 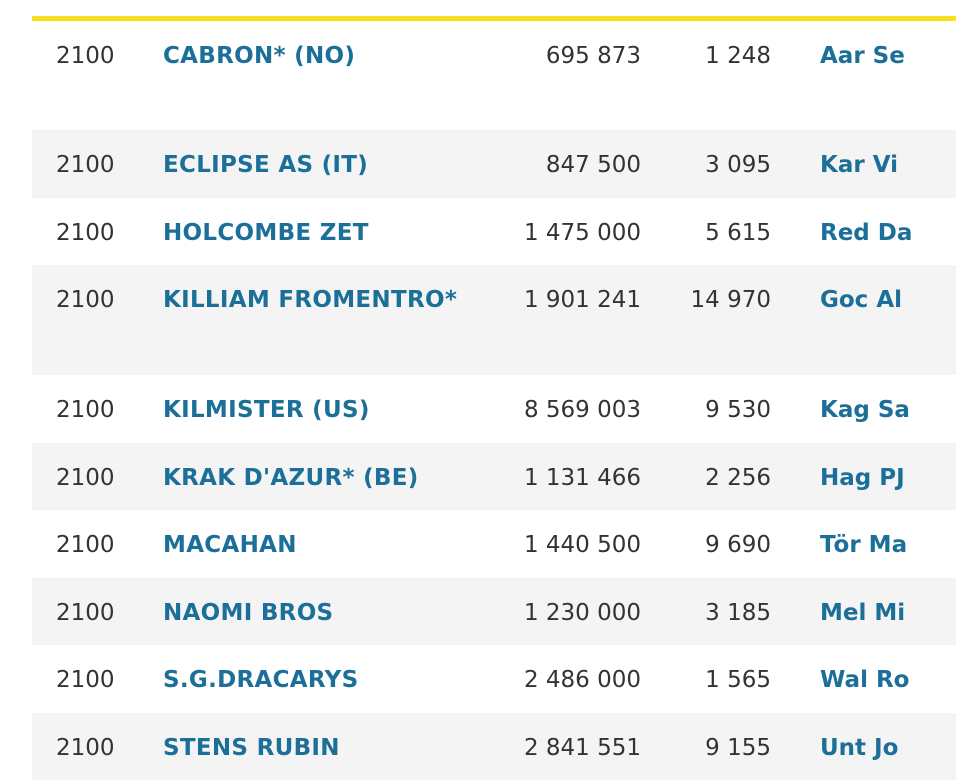 I want to click on row-amount: 1 230 000, so click(x=582, y=612).